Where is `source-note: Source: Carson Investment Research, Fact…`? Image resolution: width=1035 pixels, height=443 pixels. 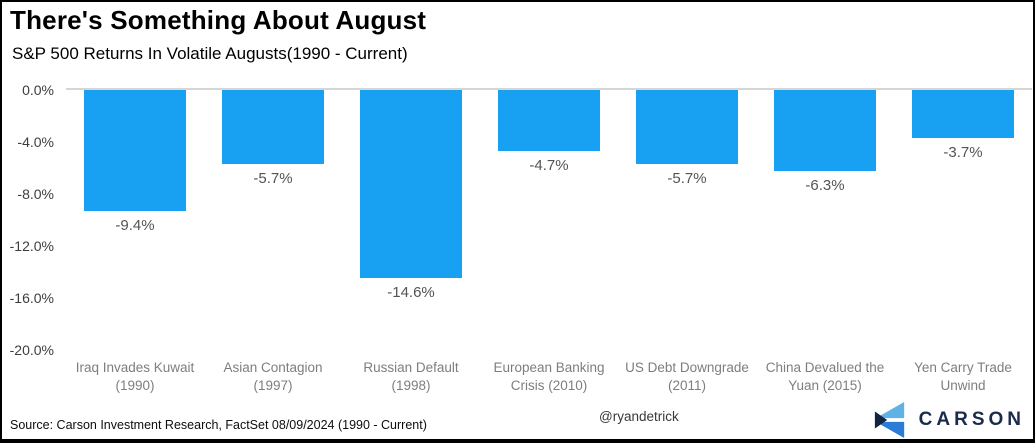
source-note: Source: Carson Investment Research, Fact… is located at coordinates (218, 425).